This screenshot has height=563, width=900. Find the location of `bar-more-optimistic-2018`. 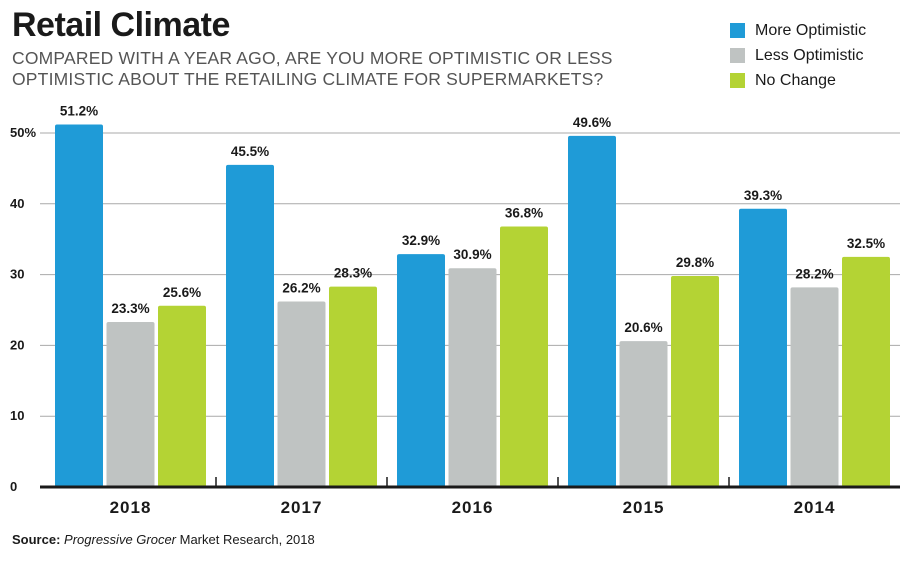

bar-more-optimistic-2018 is located at coordinates (79, 305).